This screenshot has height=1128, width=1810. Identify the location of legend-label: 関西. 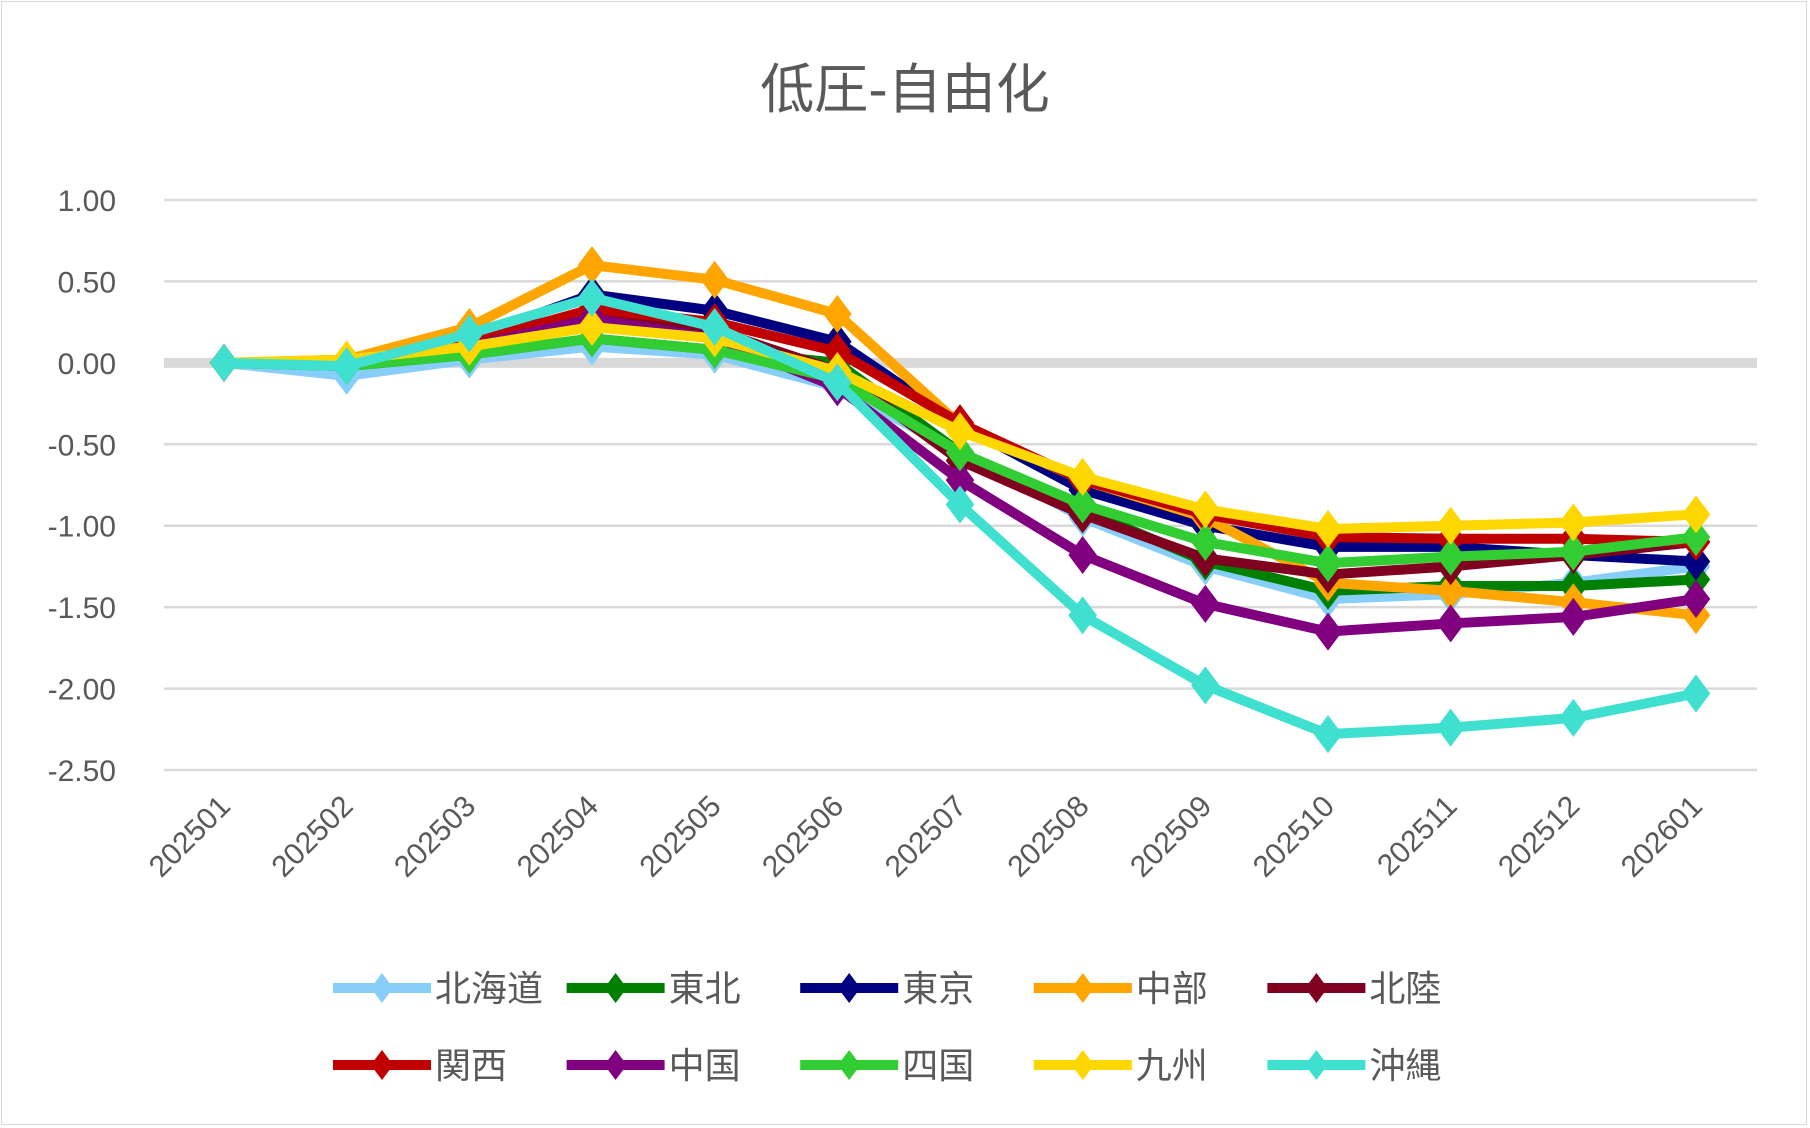
(471, 1066).